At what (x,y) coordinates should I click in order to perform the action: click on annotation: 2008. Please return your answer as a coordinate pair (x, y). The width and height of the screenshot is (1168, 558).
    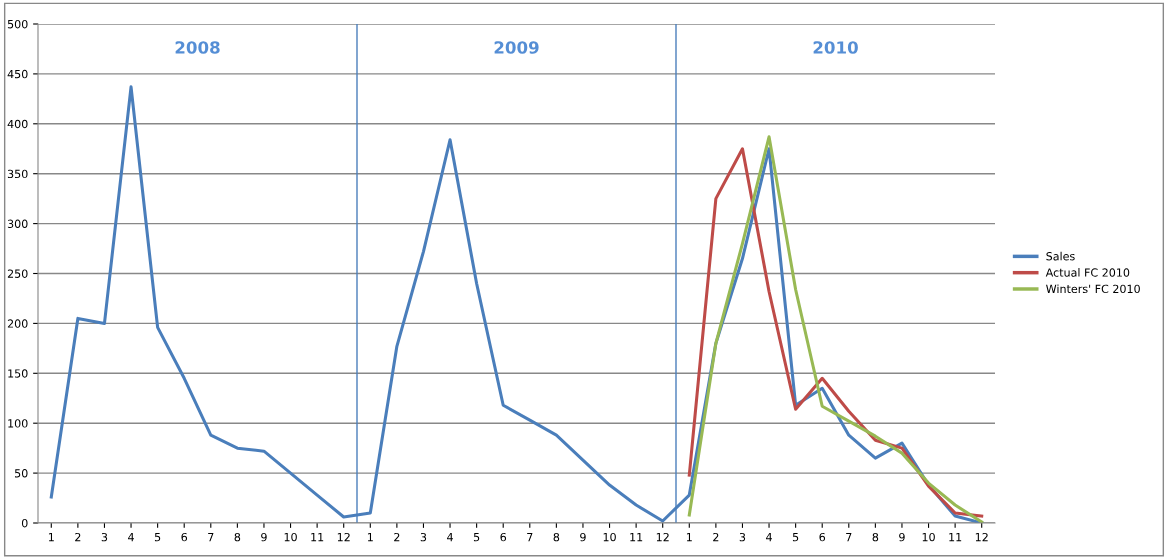
    Looking at the image, I should click on (197, 47).